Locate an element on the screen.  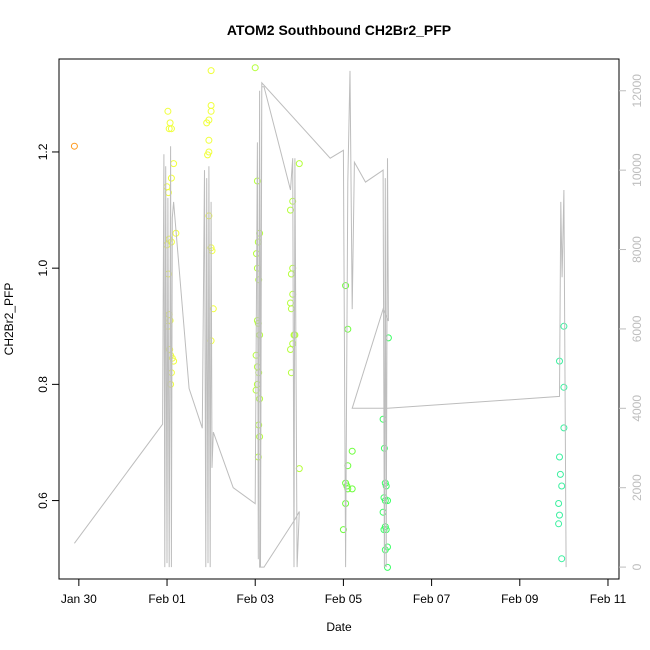
y2-tick-label: 2000 is located at coordinates (637, 487).